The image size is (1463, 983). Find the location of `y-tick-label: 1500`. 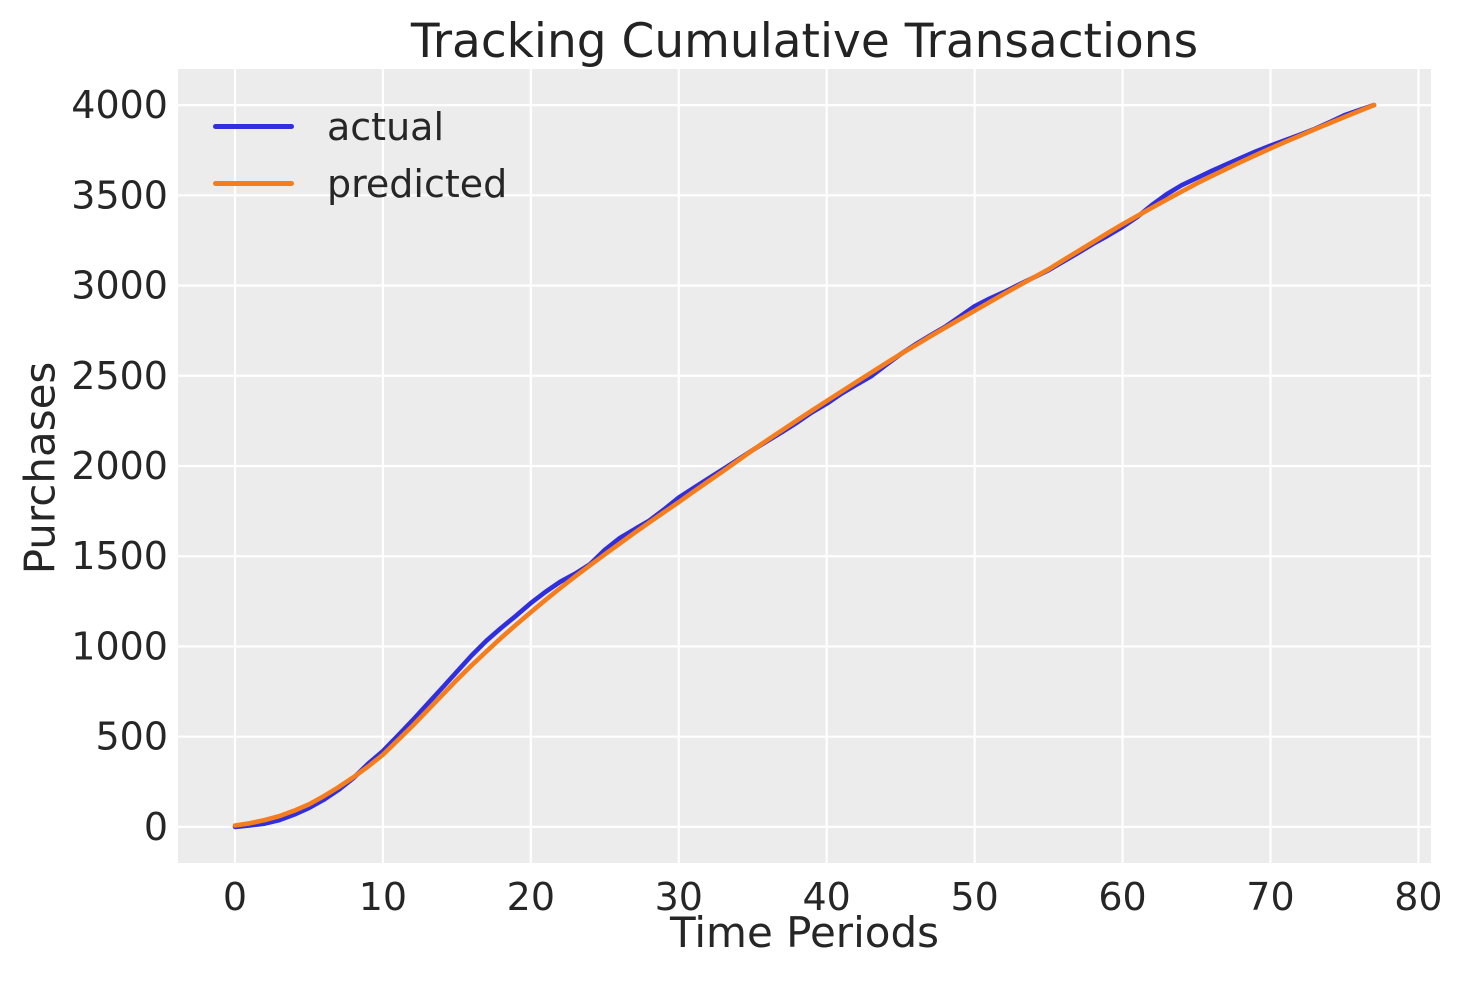

y-tick-label: 1500 is located at coordinates (119, 556).